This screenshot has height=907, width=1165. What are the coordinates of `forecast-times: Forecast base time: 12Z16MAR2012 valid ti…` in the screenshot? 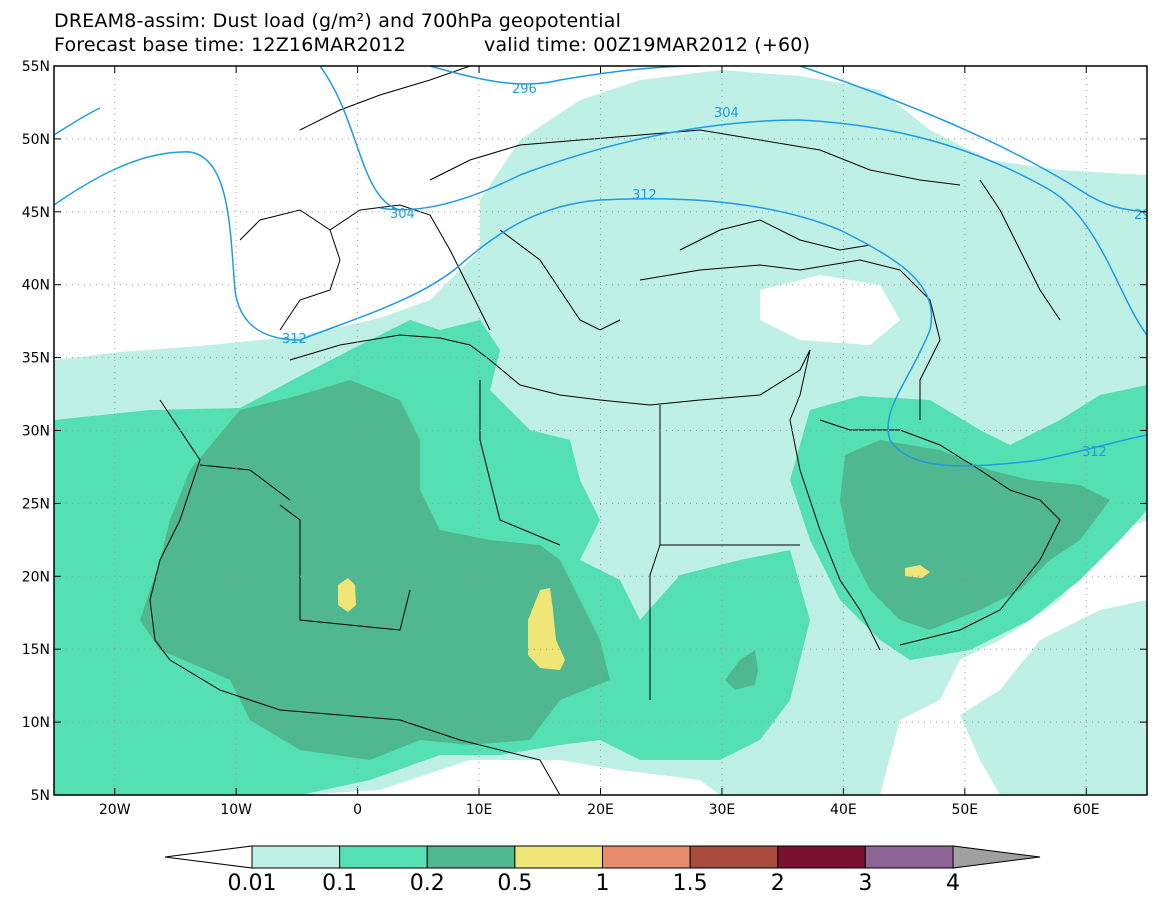 It's located at (432, 45).